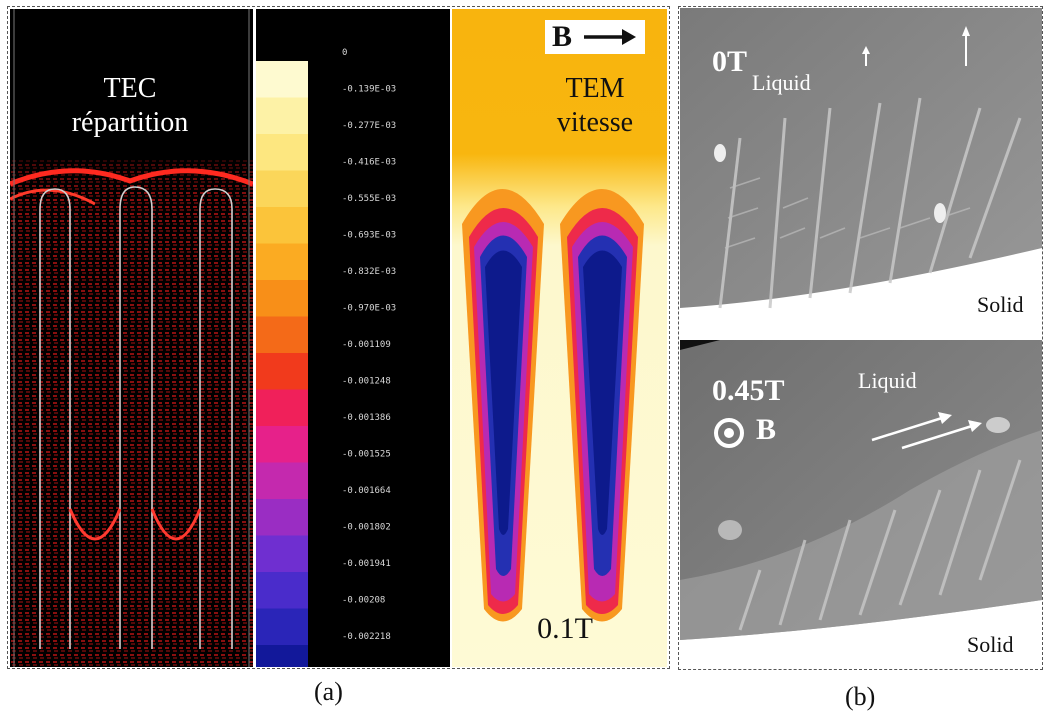  Describe the element at coordinates (781, 82) in the screenshot. I see `micrograph-0t-liquid: Liquid` at that location.